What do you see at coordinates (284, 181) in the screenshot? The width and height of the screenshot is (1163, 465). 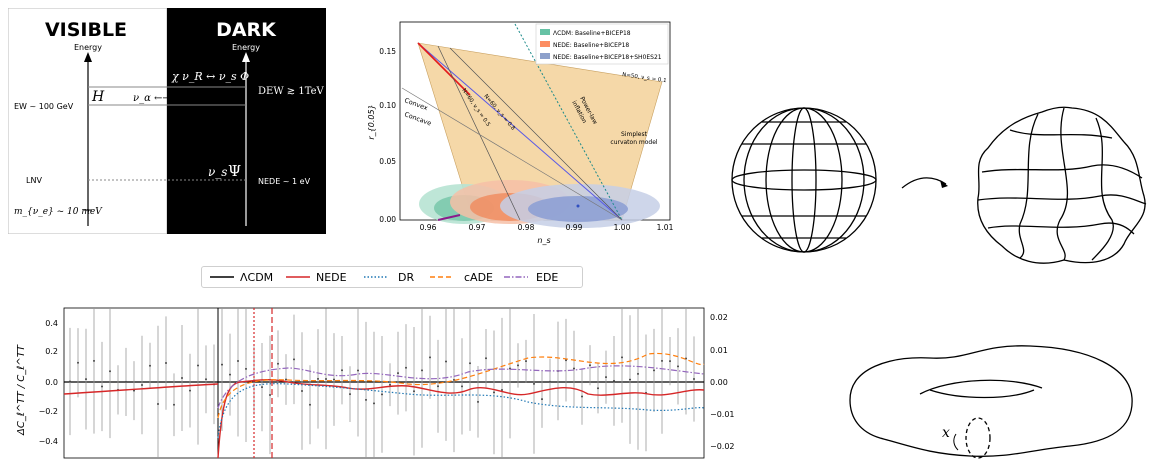 I see `nede-scale-label: NEDE ~ 1 eV` at bounding box center [284, 181].